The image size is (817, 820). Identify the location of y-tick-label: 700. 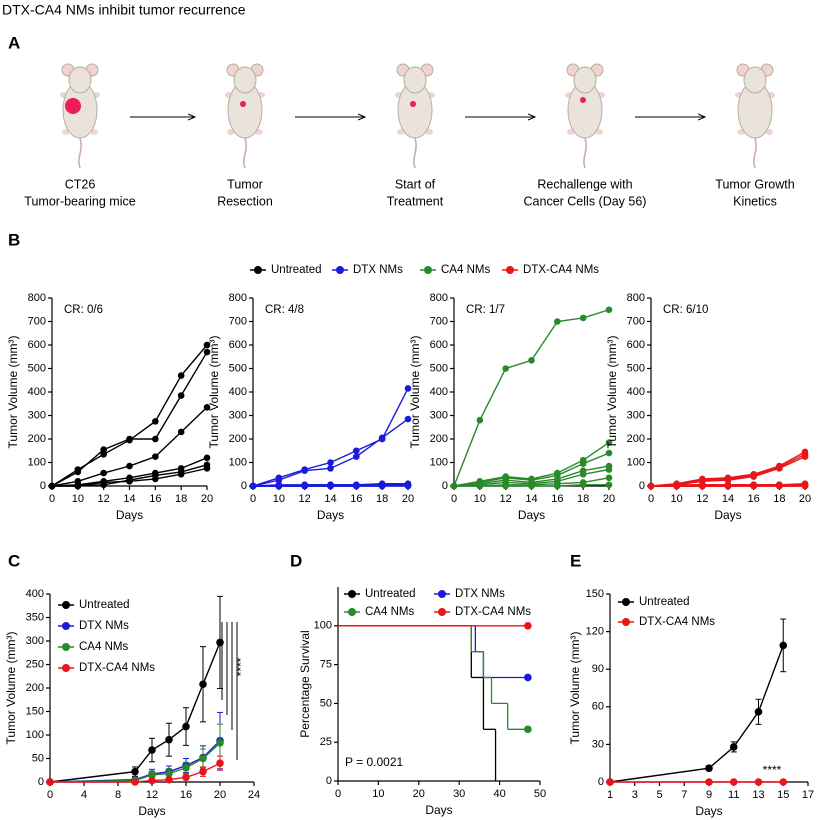
(37, 321).